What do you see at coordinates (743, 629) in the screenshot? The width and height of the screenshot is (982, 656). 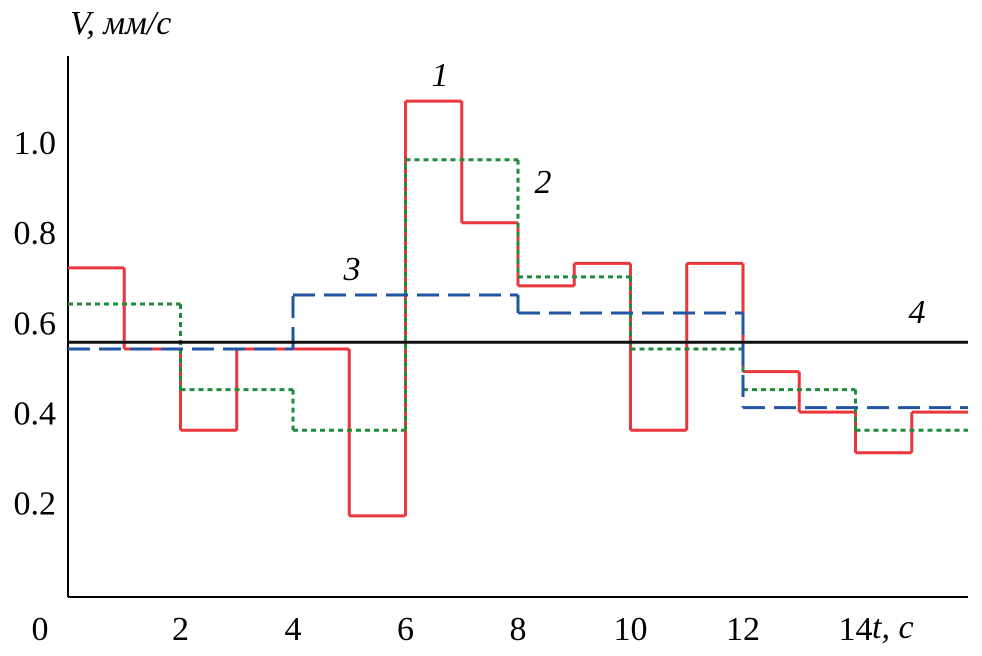 I see `x-tick-label: 12` at bounding box center [743, 629].